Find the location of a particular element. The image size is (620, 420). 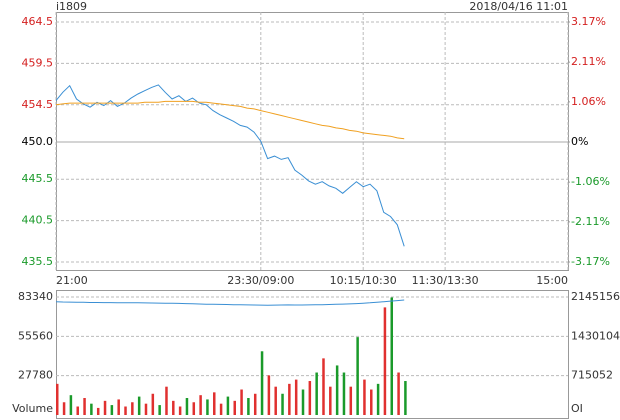

symbol: i1809 is located at coordinates (71, 6).